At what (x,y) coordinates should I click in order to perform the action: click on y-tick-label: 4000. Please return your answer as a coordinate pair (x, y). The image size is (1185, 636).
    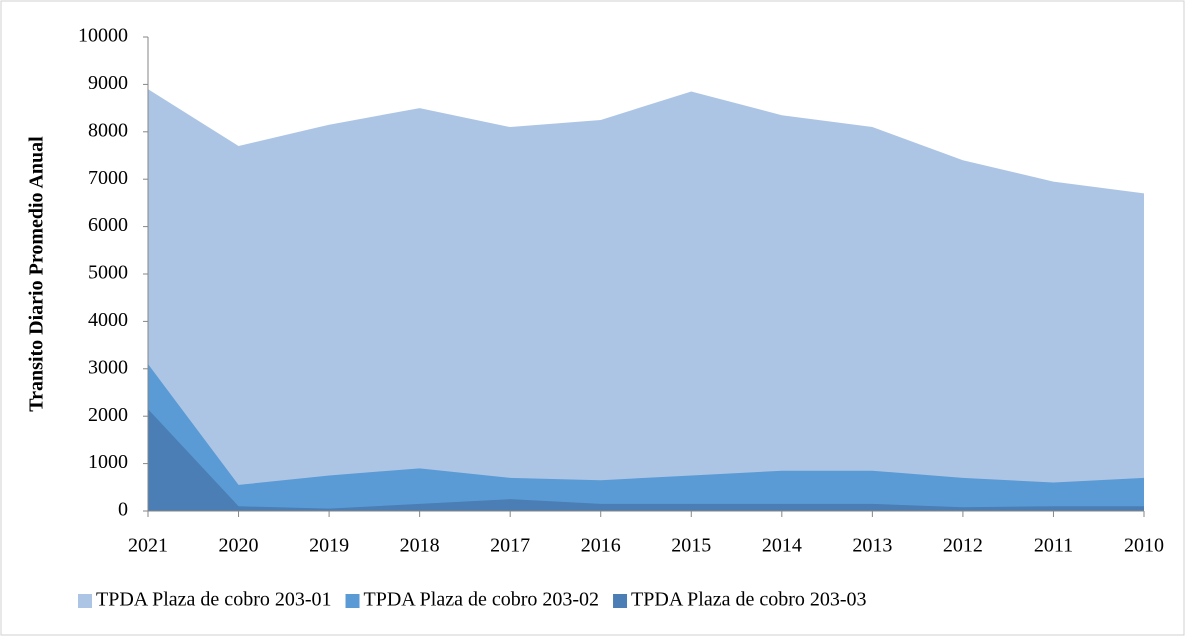
    Looking at the image, I should click on (108, 320).